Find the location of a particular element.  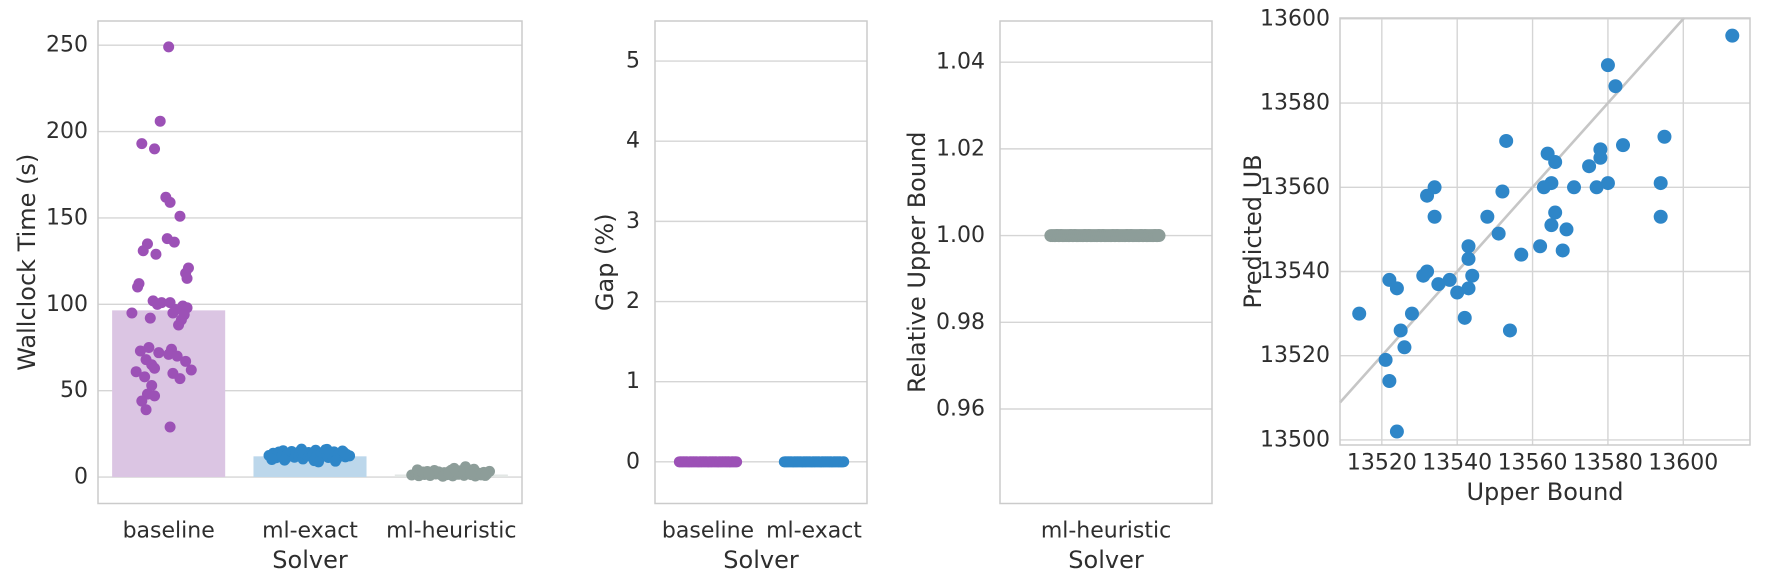

y-axis-label: Gap (%) is located at coordinates (605, 262).